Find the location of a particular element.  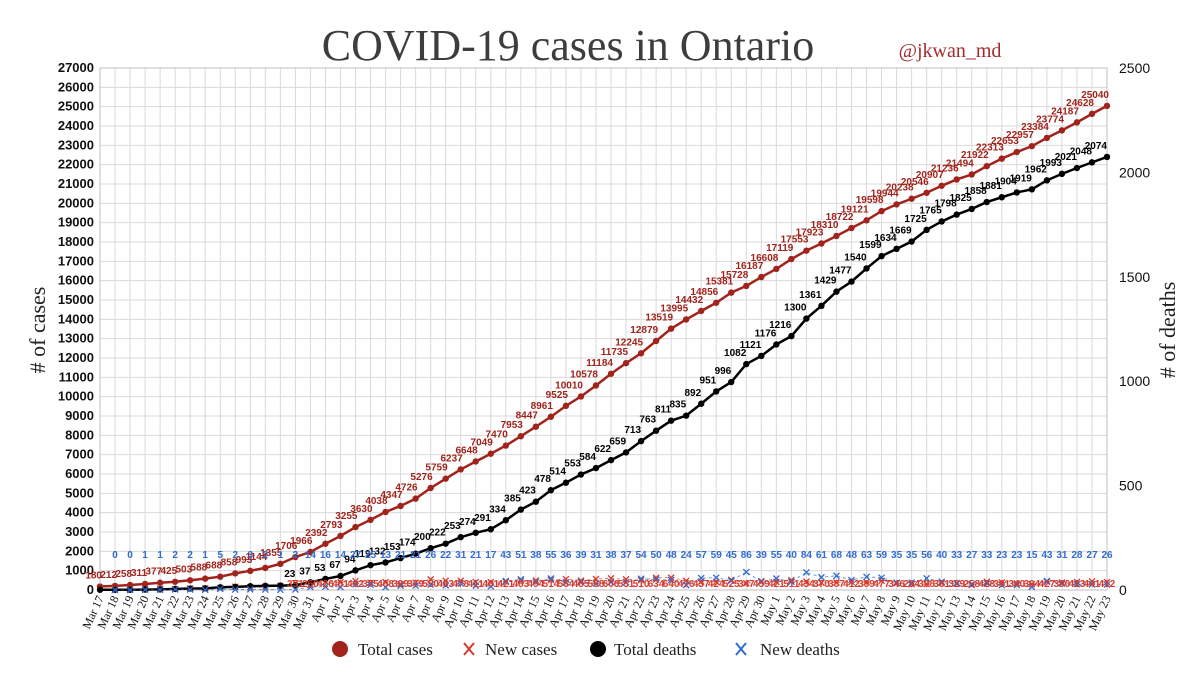

new-cases-data-label: 260 is located at coordinates (310, 584).